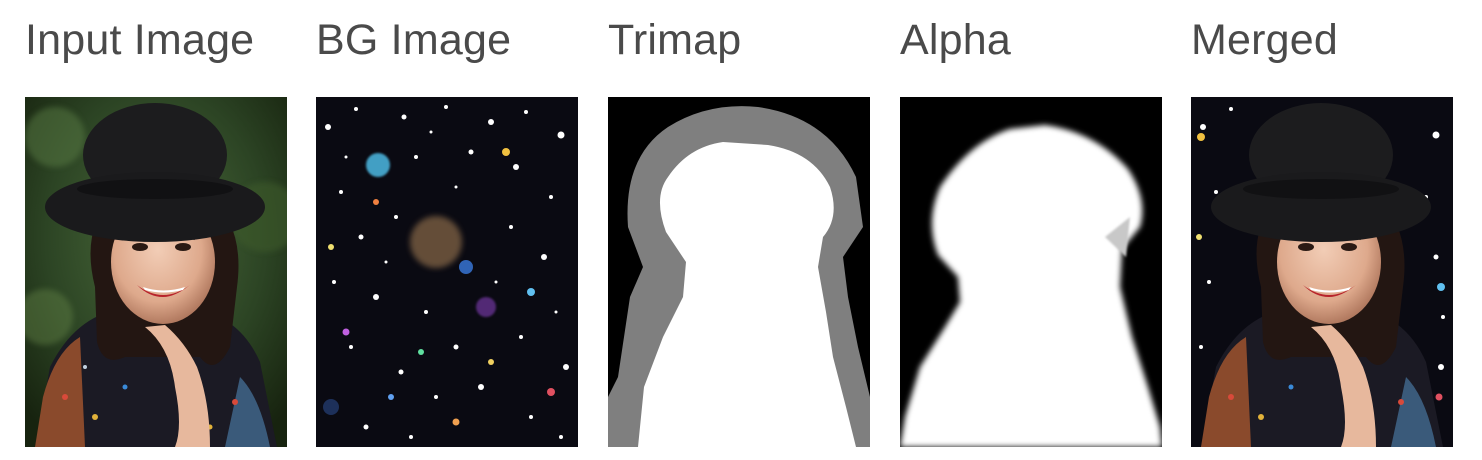 The image size is (1482, 460). Describe the element at coordinates (156, 272) in the screenshot. I see `input-image` at that location.